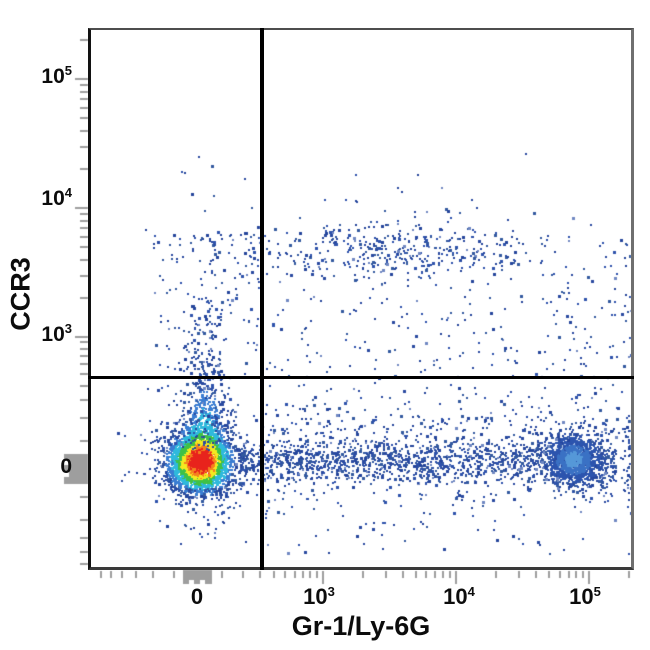  I want to click on quadrant-gate-vertical-line, so click(262, 299).